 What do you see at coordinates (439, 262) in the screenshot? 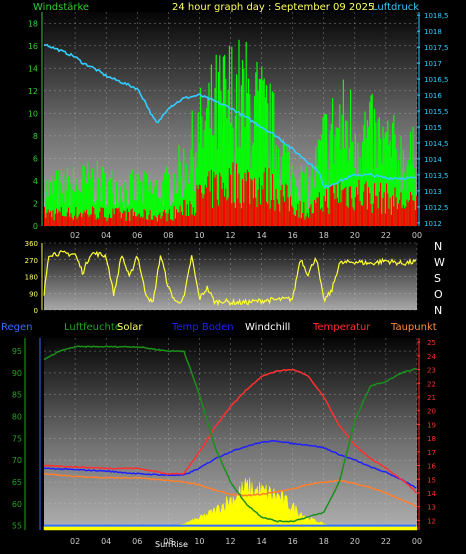
I see `compass-w: W` at bounding box center [439, 262].